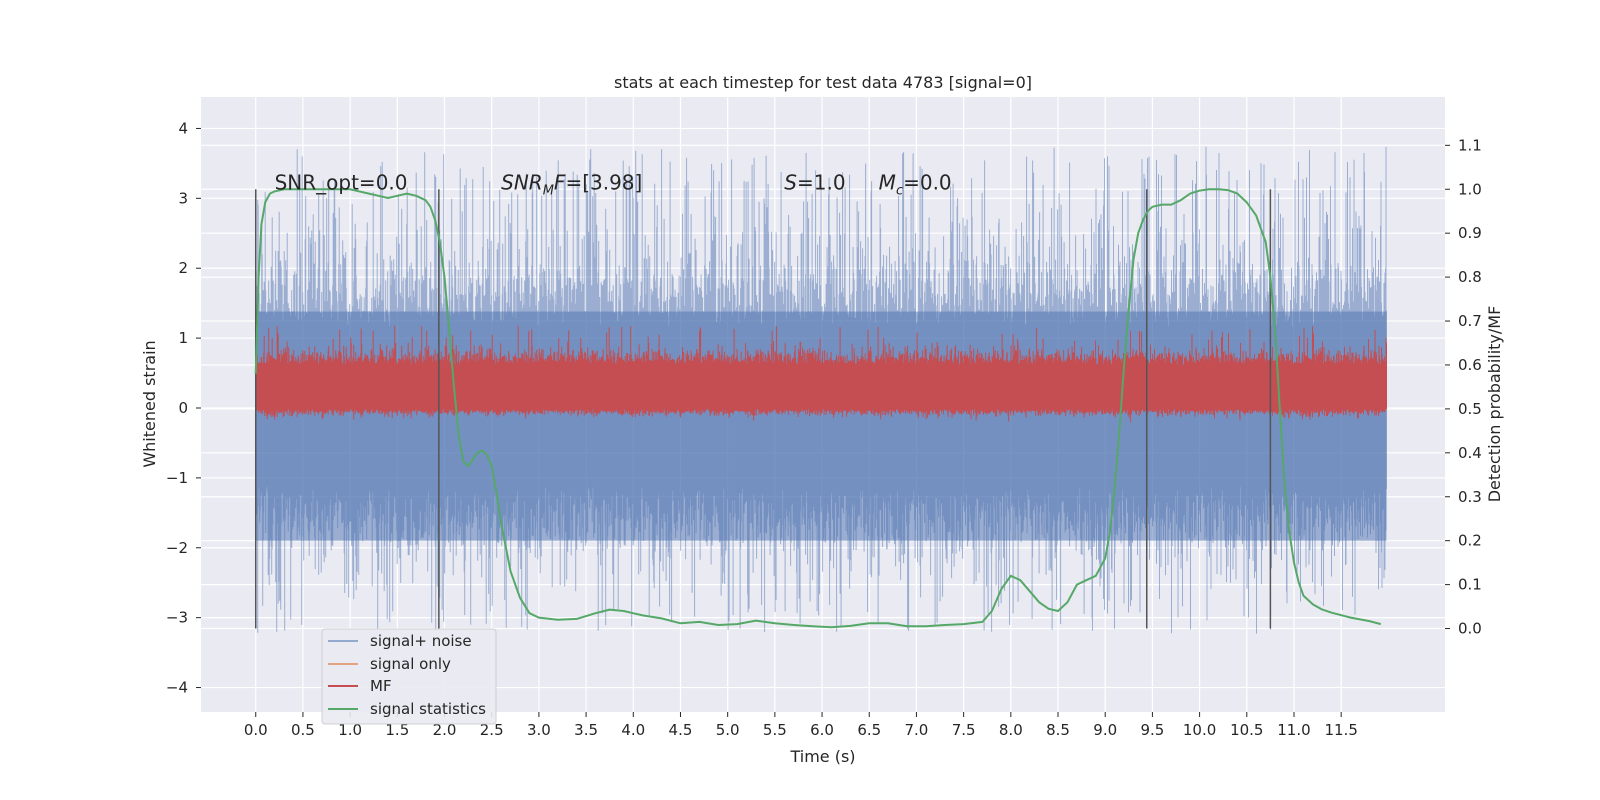 This screenshot has width=1600, height=800. Describe the element at coordinates (350, 730) in the screenshot. I see `x-tick-label: 1.0` at that location.